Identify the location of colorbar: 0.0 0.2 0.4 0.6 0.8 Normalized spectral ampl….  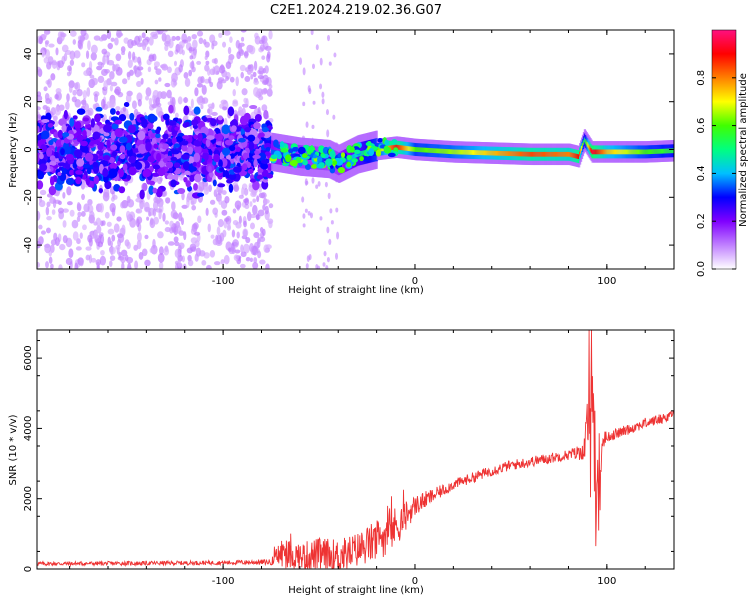
(722, 153).